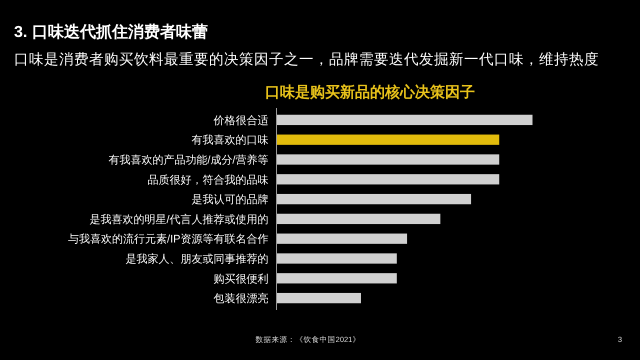 The image size is (640, 360). Describe the element at coordinates (306, 60) in the screenshot. I see `subtitle: 口味是消费者购买饮料最重要的决策因子之一，品牌需要迭代发掘新一代口味，维持热度` at that location.